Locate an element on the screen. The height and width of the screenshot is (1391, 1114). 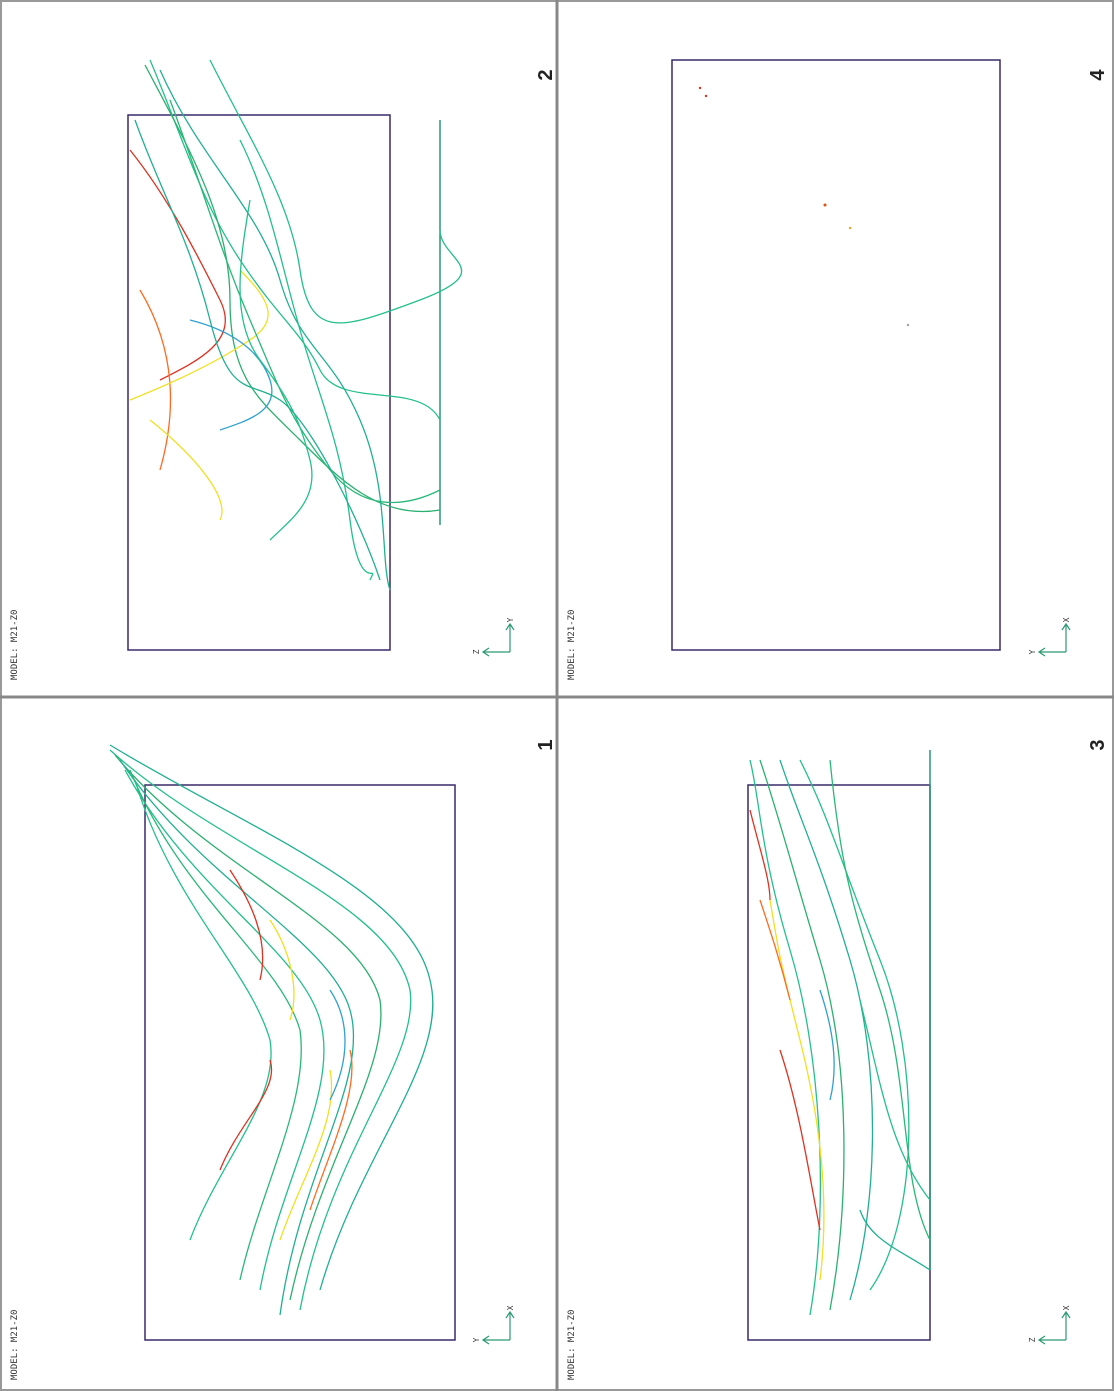
viewport-number: 2 is located at coordinates (546, 74).